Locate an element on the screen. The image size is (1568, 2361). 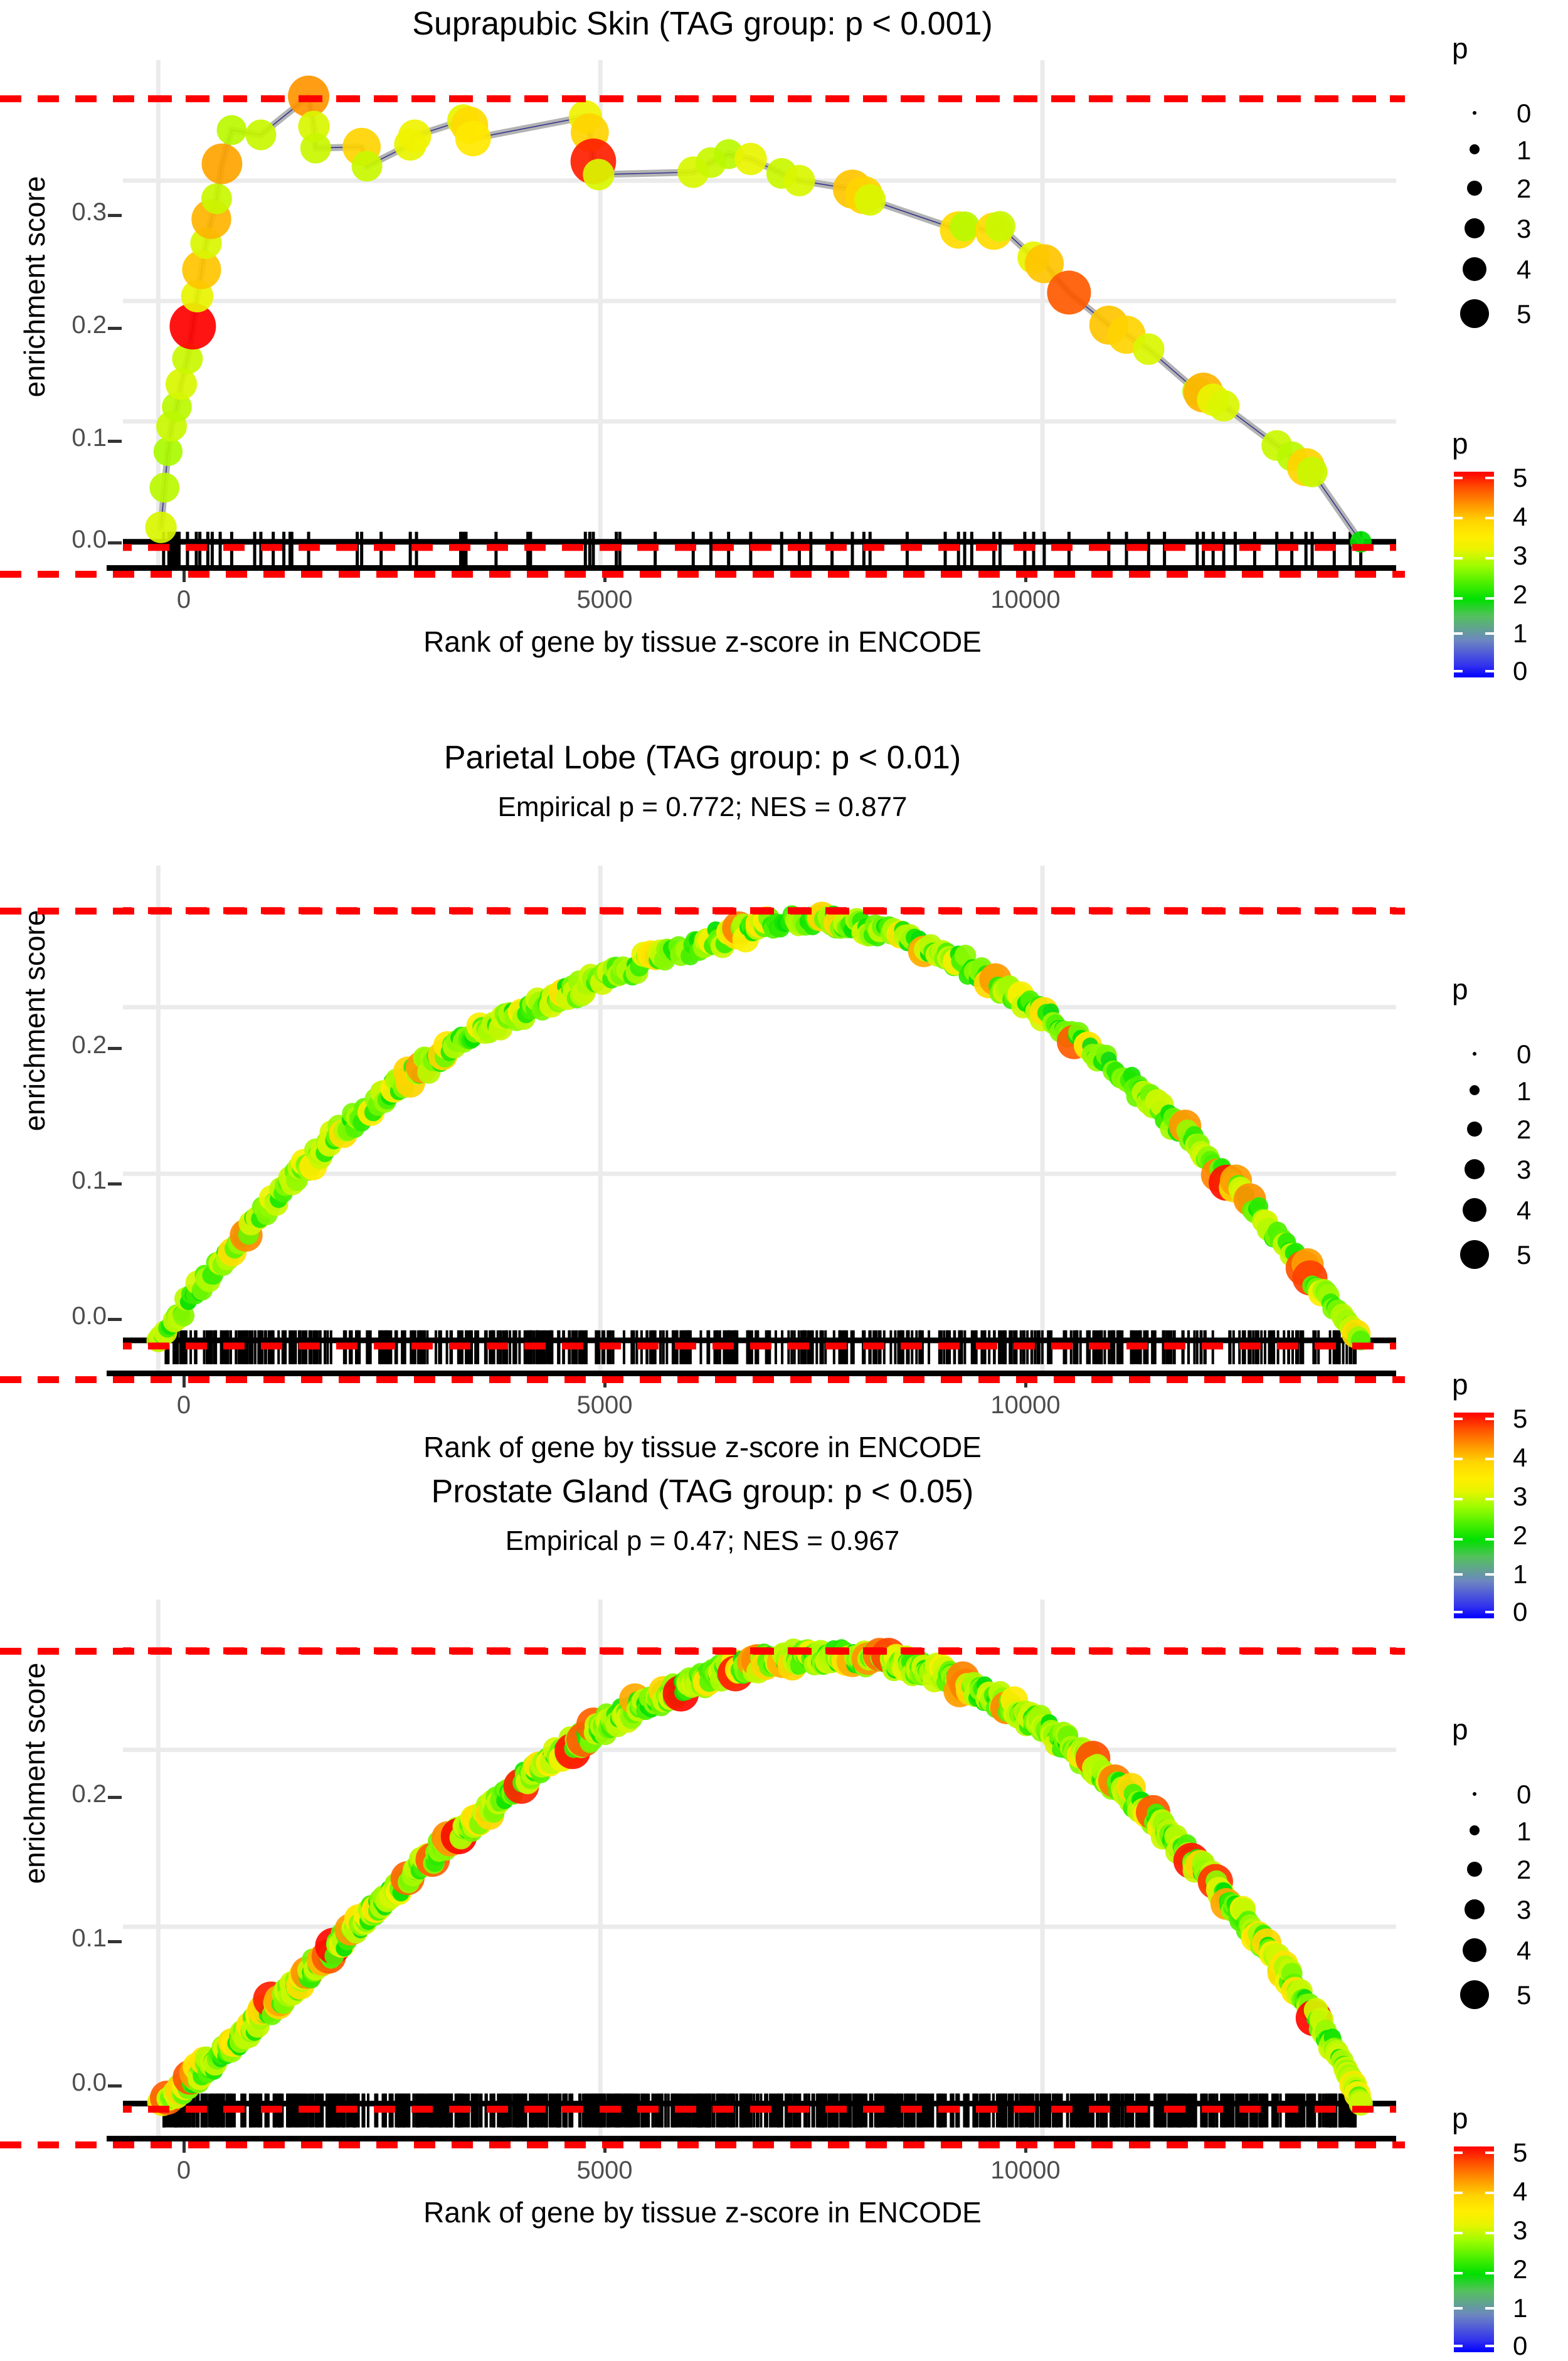
panel-title: Suprapubic Skin (TAG group: p < 0.001) is located at coordinates (702, 24).